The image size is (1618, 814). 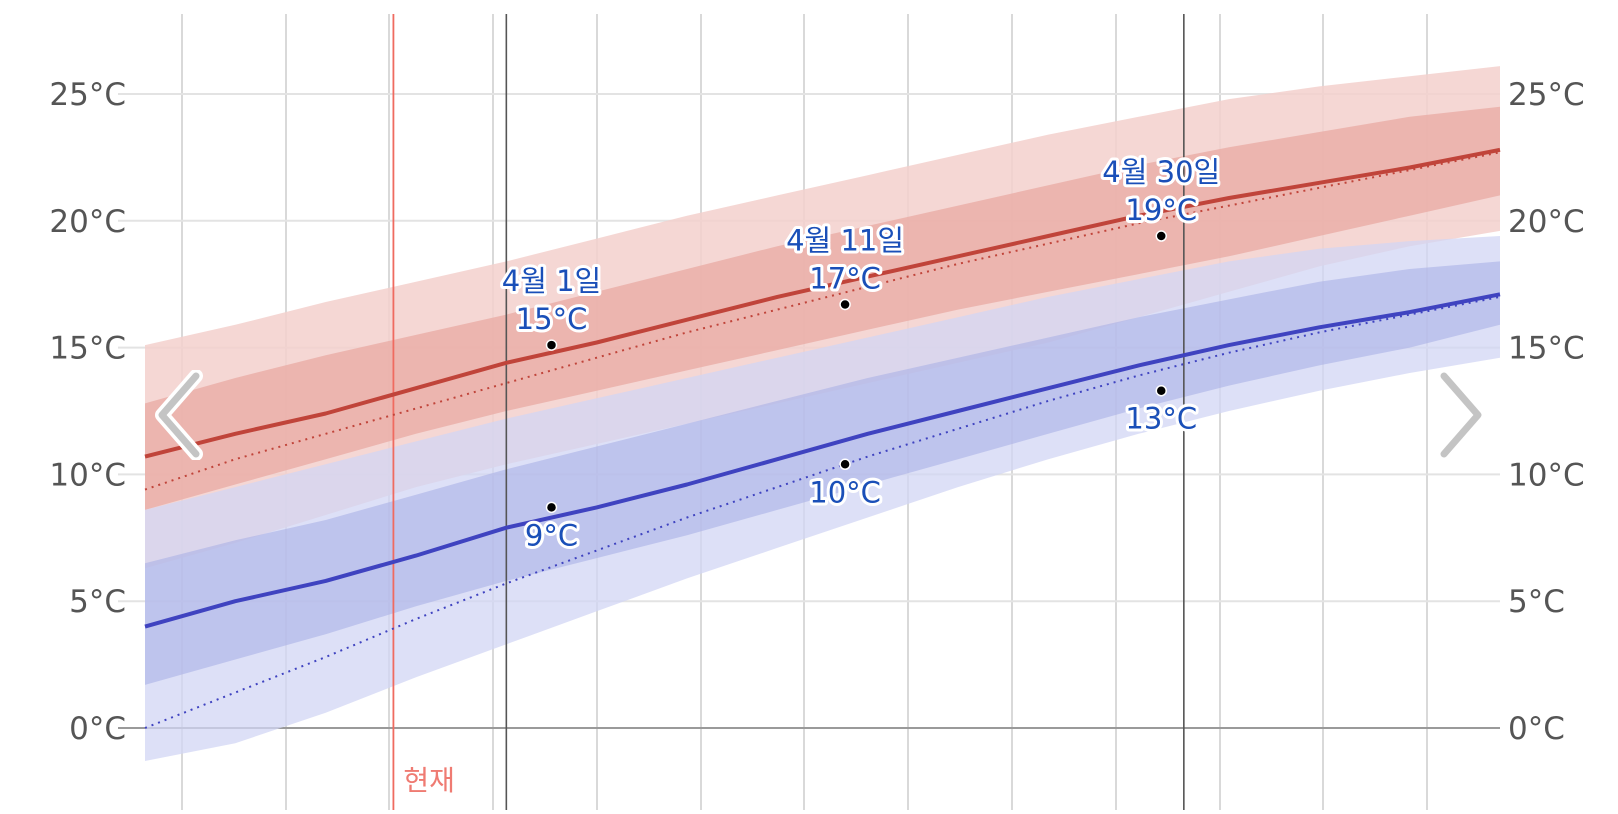 I want to click on annotation-value: 9°C, so click(x=551, y=535).